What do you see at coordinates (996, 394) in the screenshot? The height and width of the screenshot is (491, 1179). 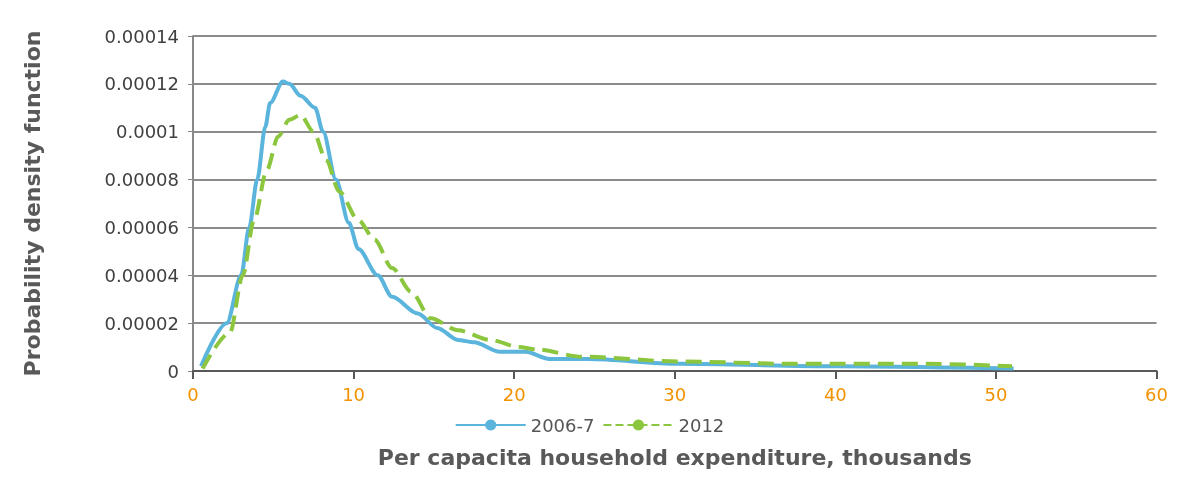 I see `x-tick-label: 50` at bounding box center [996, 394].